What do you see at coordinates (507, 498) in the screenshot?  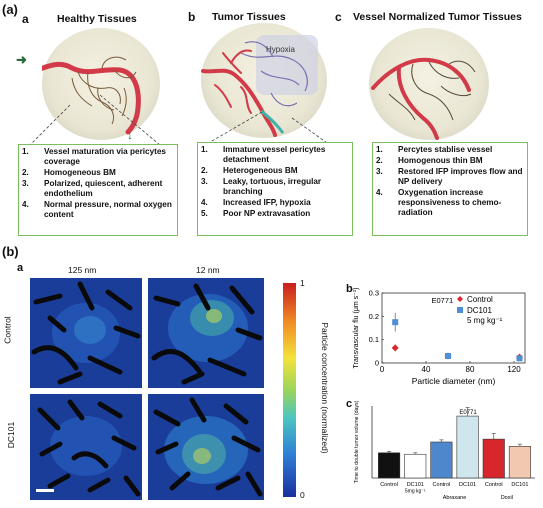 I see `group-label: Doxil` at bounding box center [507, 498].